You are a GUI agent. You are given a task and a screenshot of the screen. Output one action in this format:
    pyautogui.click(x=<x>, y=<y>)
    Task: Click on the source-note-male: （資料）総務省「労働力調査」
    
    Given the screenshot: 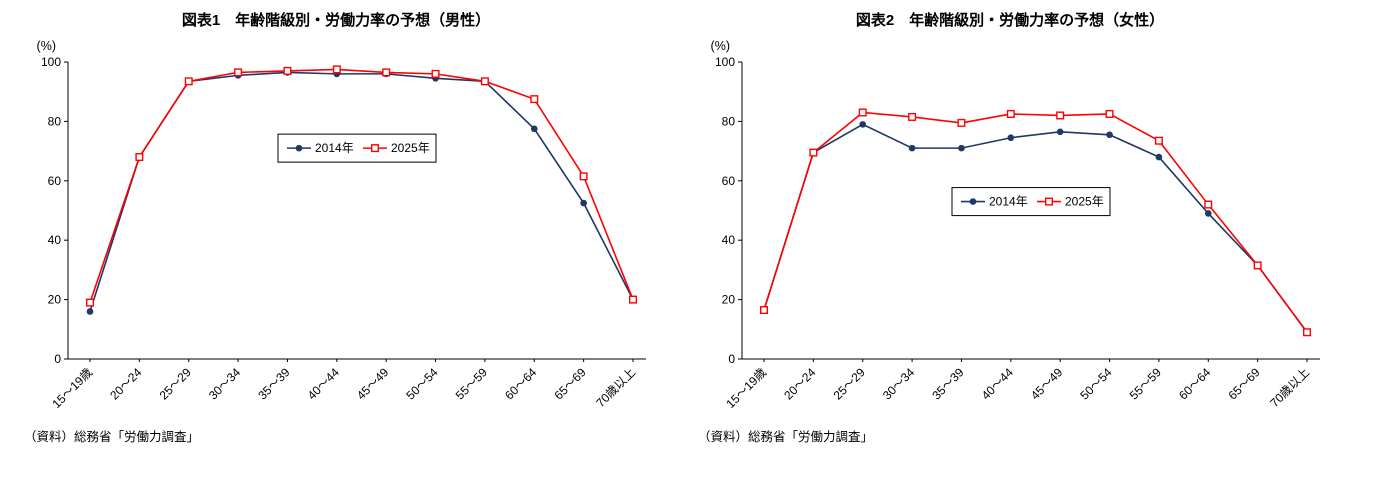 What is the action you would take?
    pyautogui.click(x=112, y=437)
    